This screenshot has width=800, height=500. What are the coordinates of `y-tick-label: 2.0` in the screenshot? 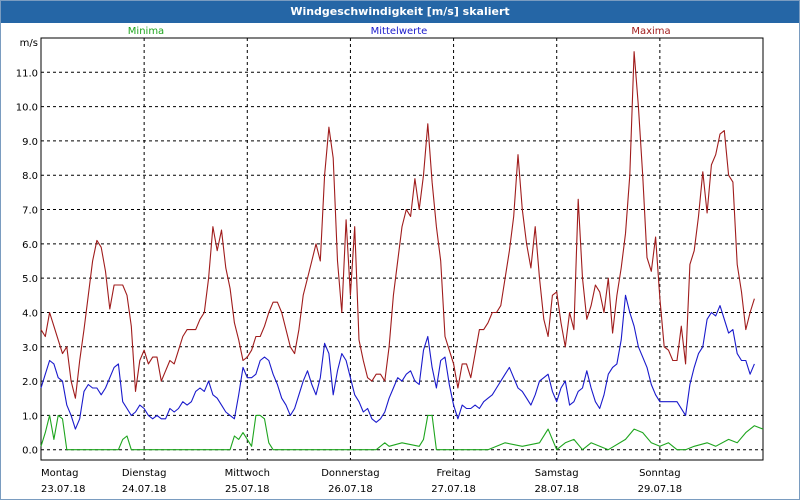 It's located at (30, 382).